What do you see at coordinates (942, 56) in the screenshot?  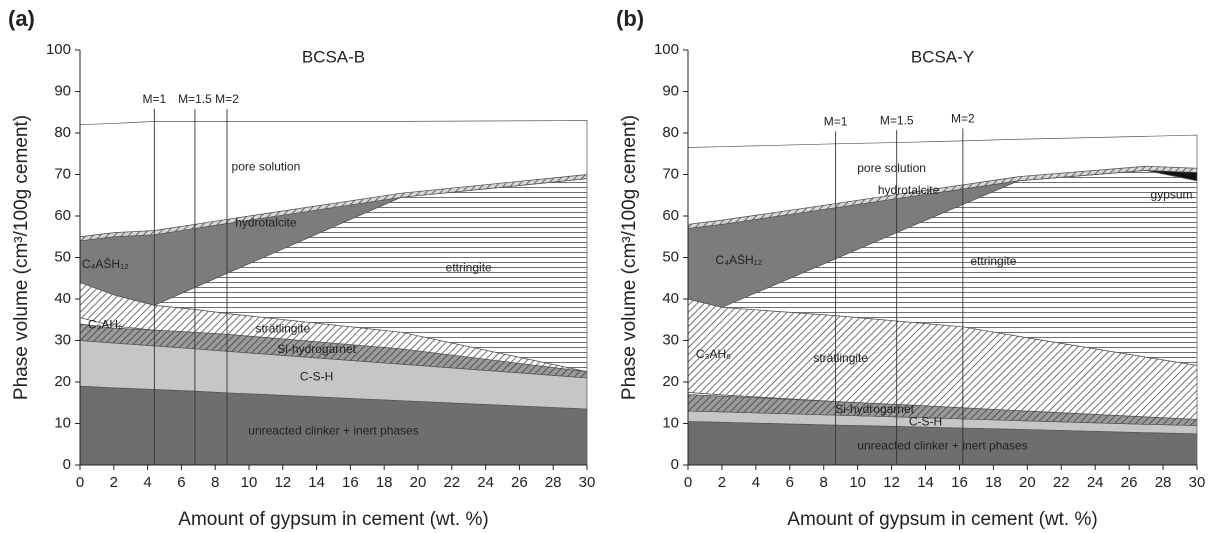 I see `chart-title: BCSA-Y` at bounding box center [942, 56].